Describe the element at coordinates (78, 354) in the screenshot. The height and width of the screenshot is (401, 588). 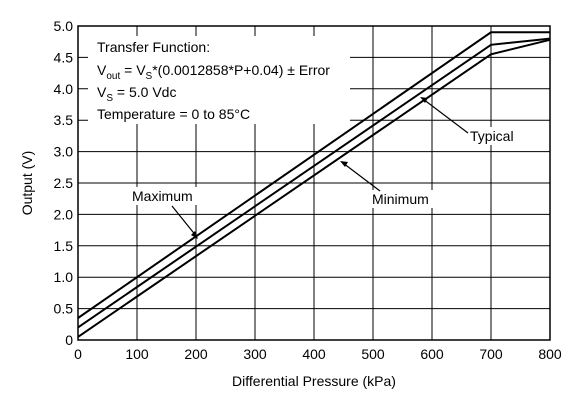
I see `x-tick-label: 0` at that location.